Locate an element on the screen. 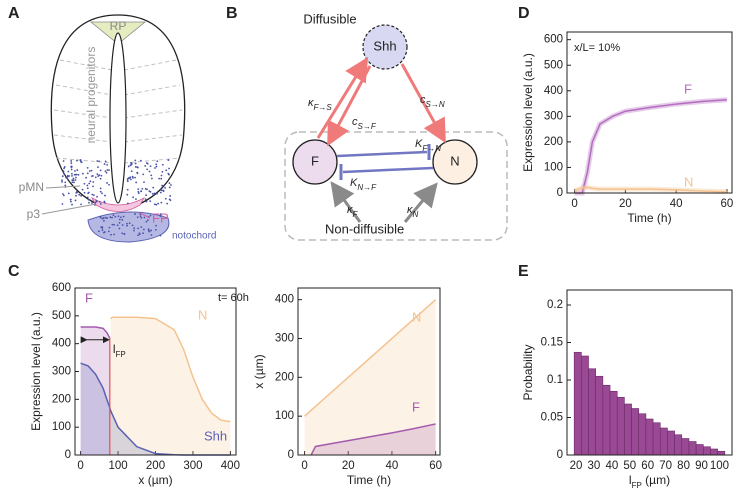  x-axis-label: lFP (µm) is located at coordinates (649, 481).